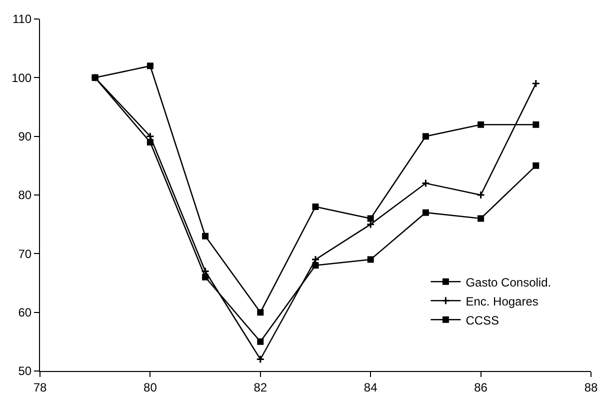 The image size is (610, 406). Describe the element at coordinates (25, 313) in the screenshot. I see `y-tick-label: 60` at that location.